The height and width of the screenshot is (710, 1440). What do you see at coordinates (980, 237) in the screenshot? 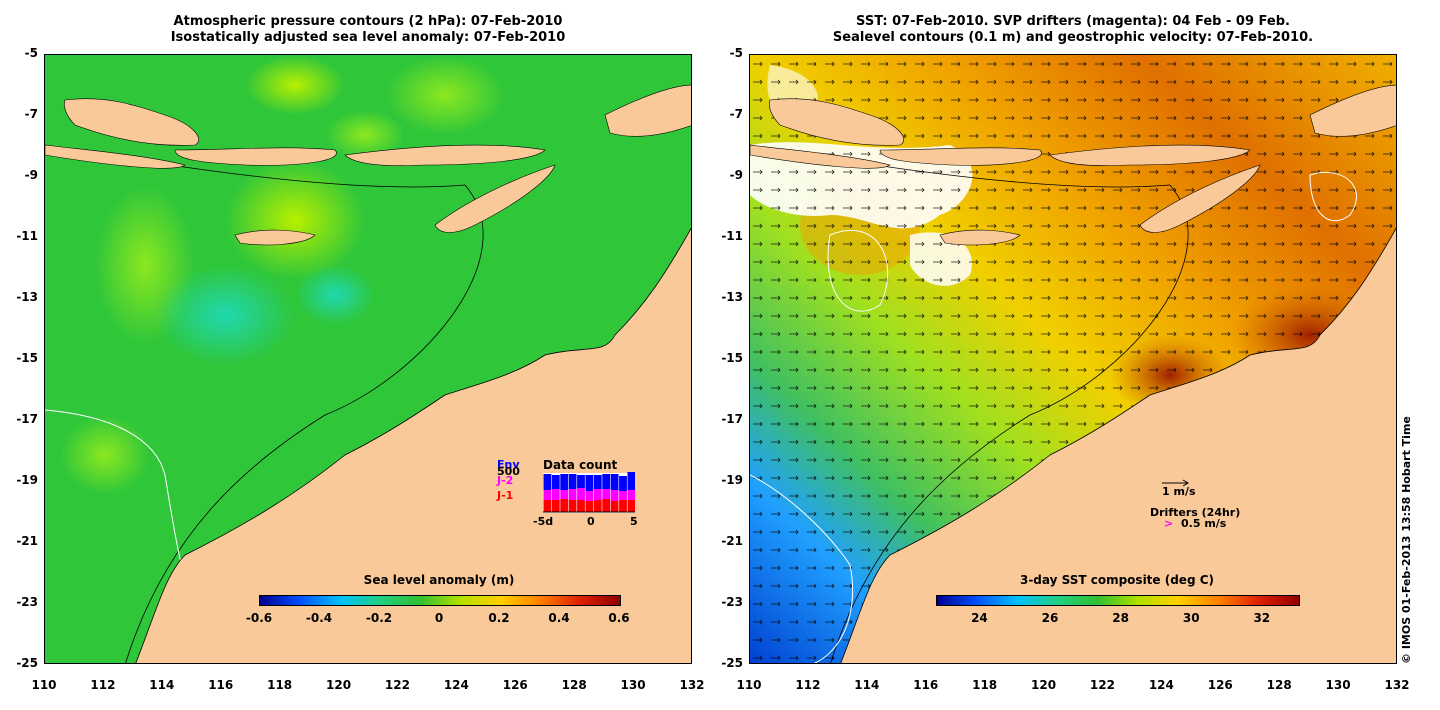
I see `island-sumba-right` at bounding box center [980, 237].